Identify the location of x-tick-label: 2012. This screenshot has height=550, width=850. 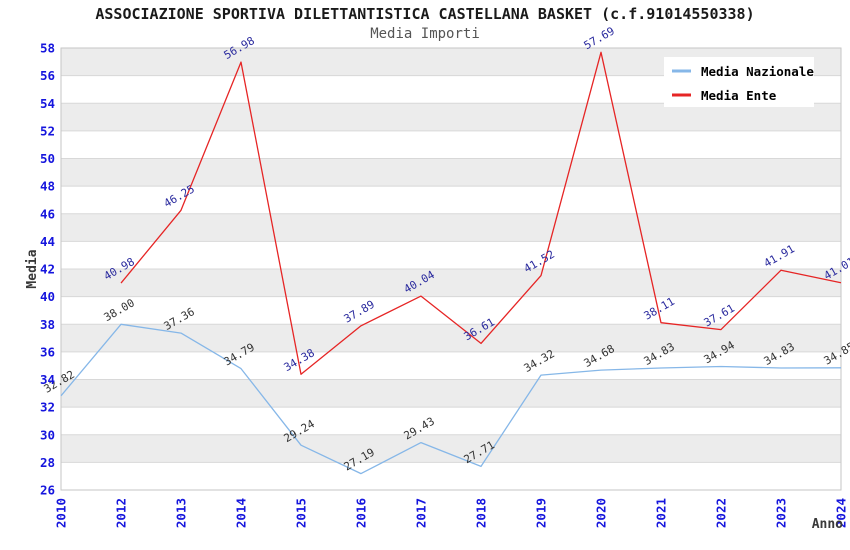
(121, 513).